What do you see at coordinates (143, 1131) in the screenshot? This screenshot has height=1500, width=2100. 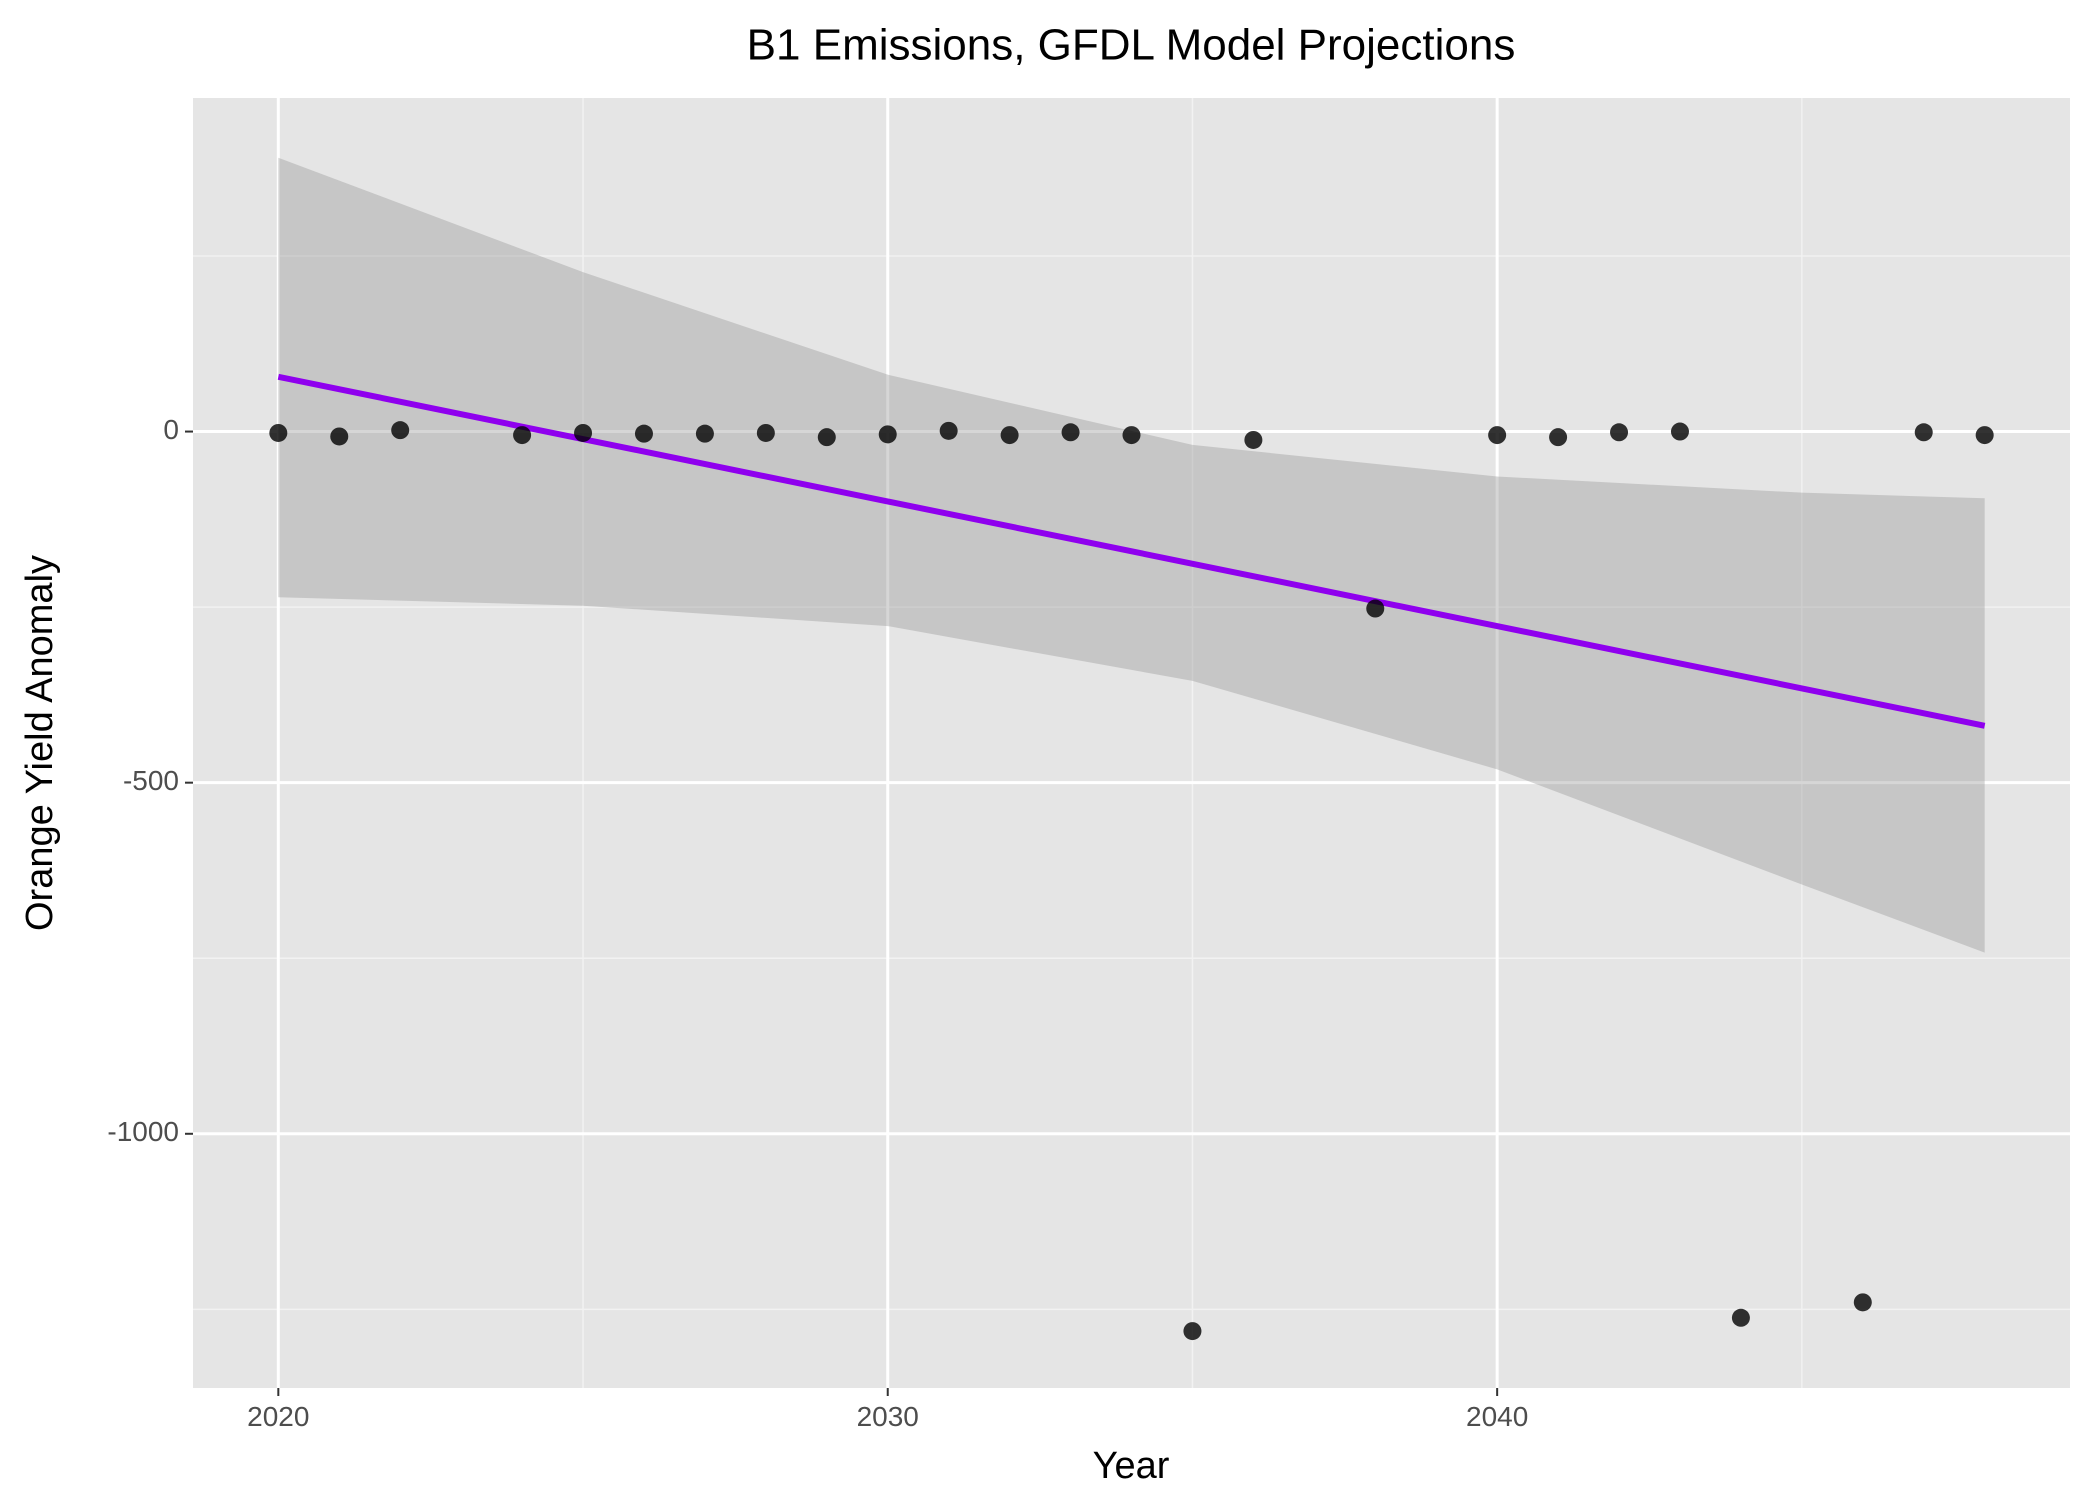 I see `y-tick-label: -1000` at bounding box center [143, 1131].